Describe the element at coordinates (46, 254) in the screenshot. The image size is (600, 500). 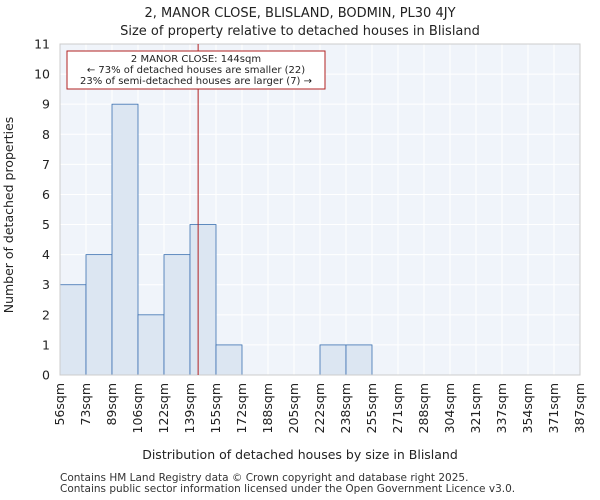
I see `y-tick-4: 4` at that location.